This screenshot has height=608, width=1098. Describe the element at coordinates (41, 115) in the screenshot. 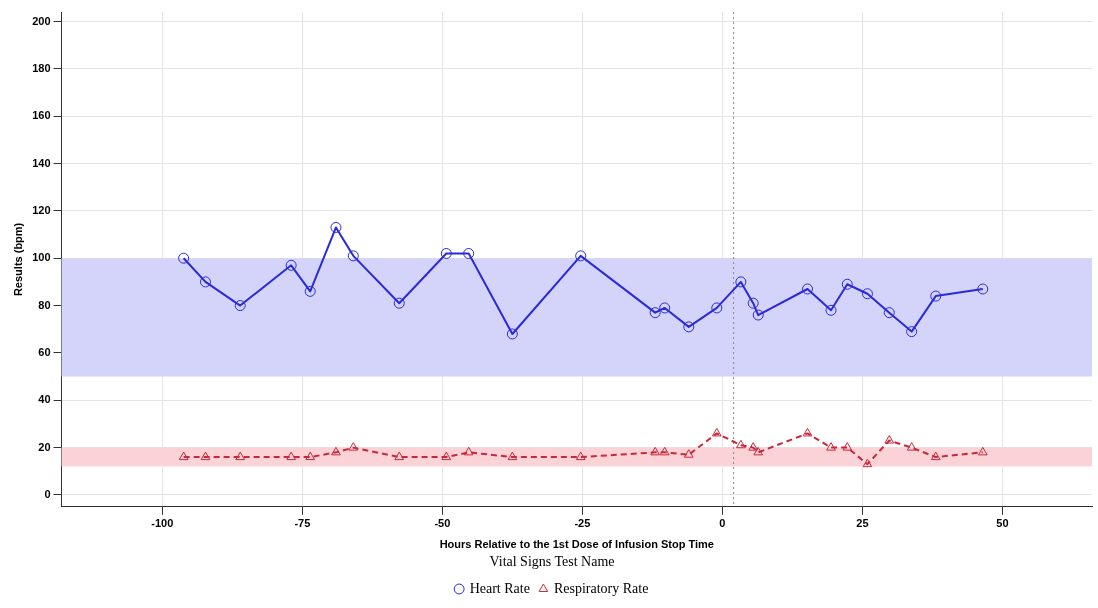

I see `y-tick-label: 160` at that location.